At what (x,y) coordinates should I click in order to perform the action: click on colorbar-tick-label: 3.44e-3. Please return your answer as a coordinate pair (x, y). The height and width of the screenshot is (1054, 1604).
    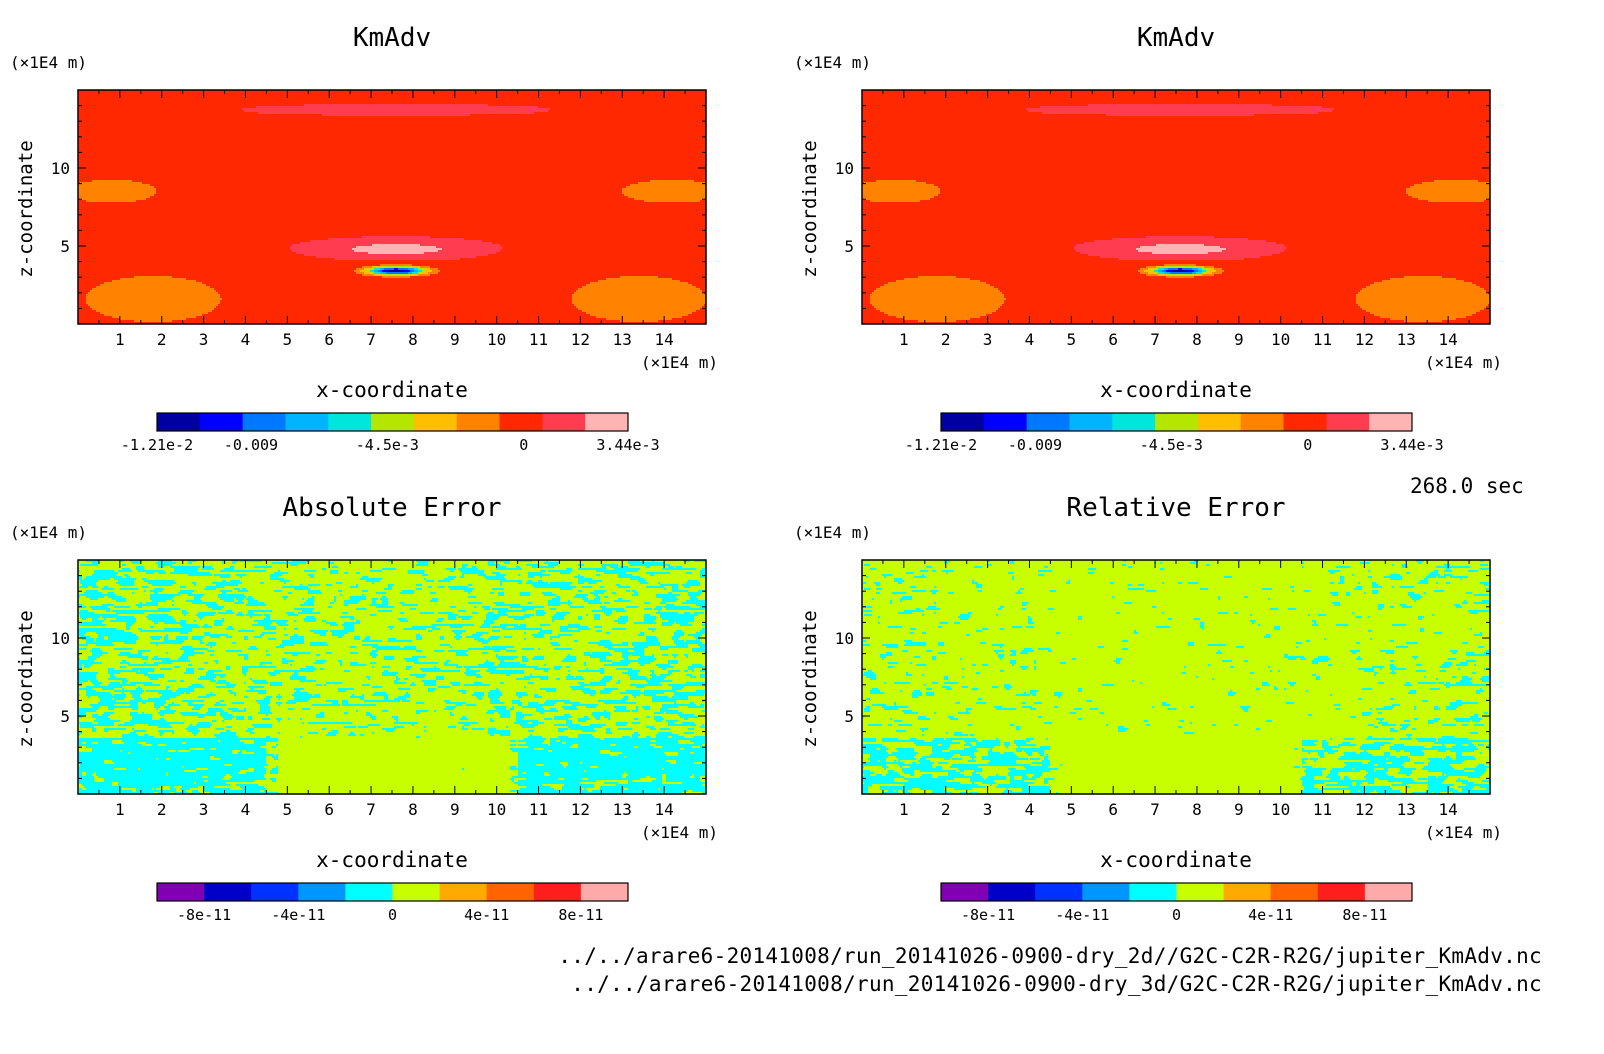
    Looking at the image, I should click on (1411, 445).